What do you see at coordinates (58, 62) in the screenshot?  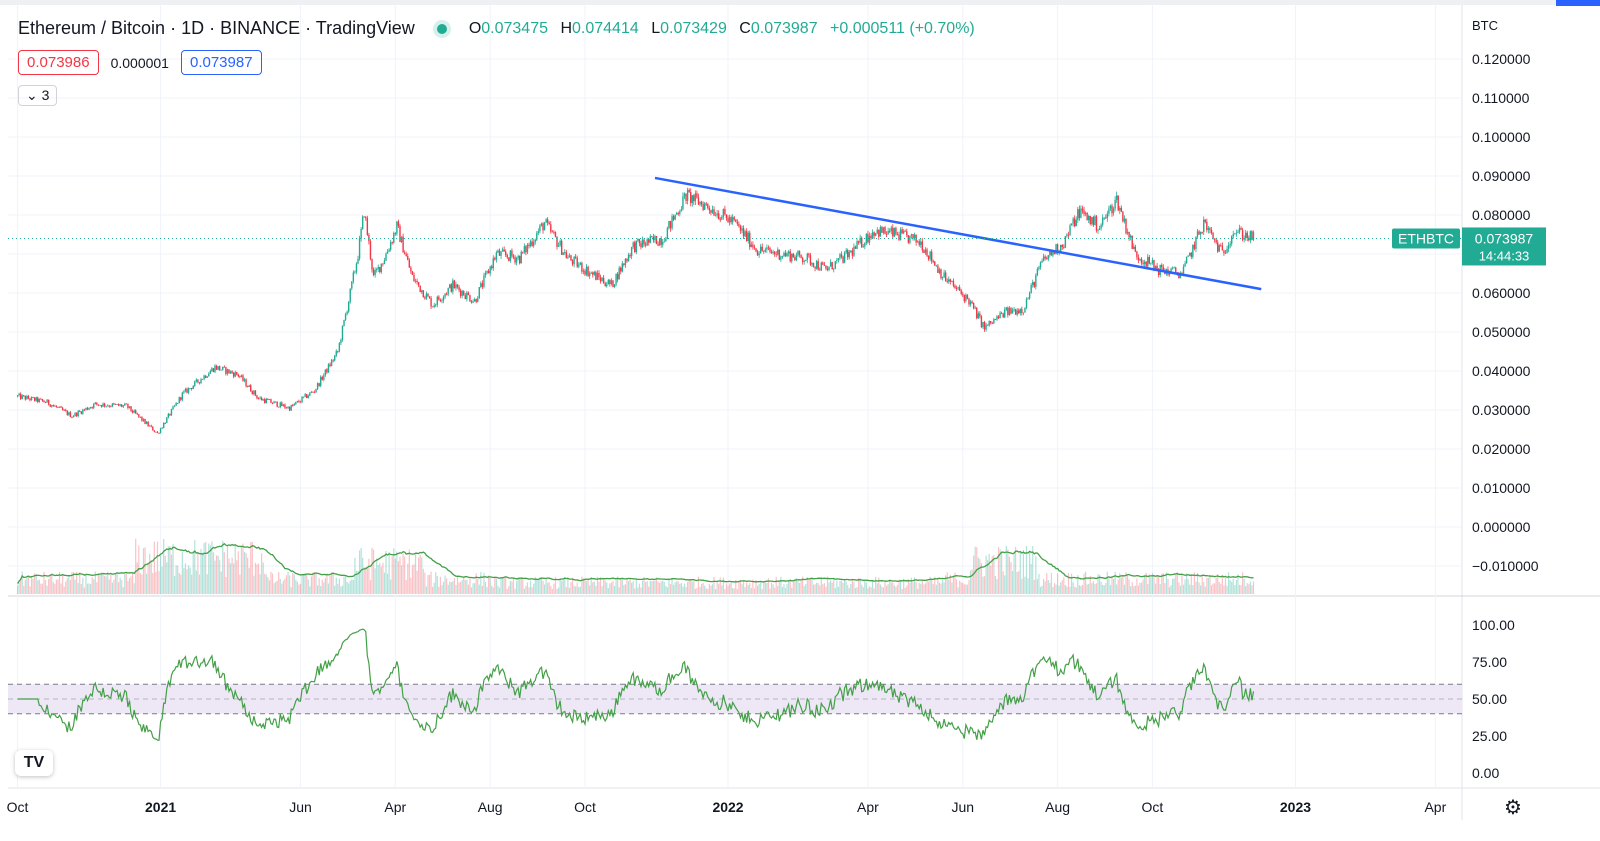 I see `sell-price-button: 0.073986` at bounding box center [58, 62].